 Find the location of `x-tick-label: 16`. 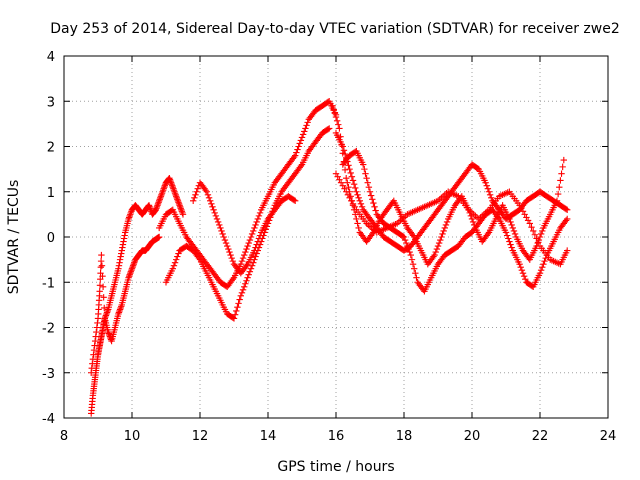

x-tick-label: 16 is located at coordinates (336, 436).